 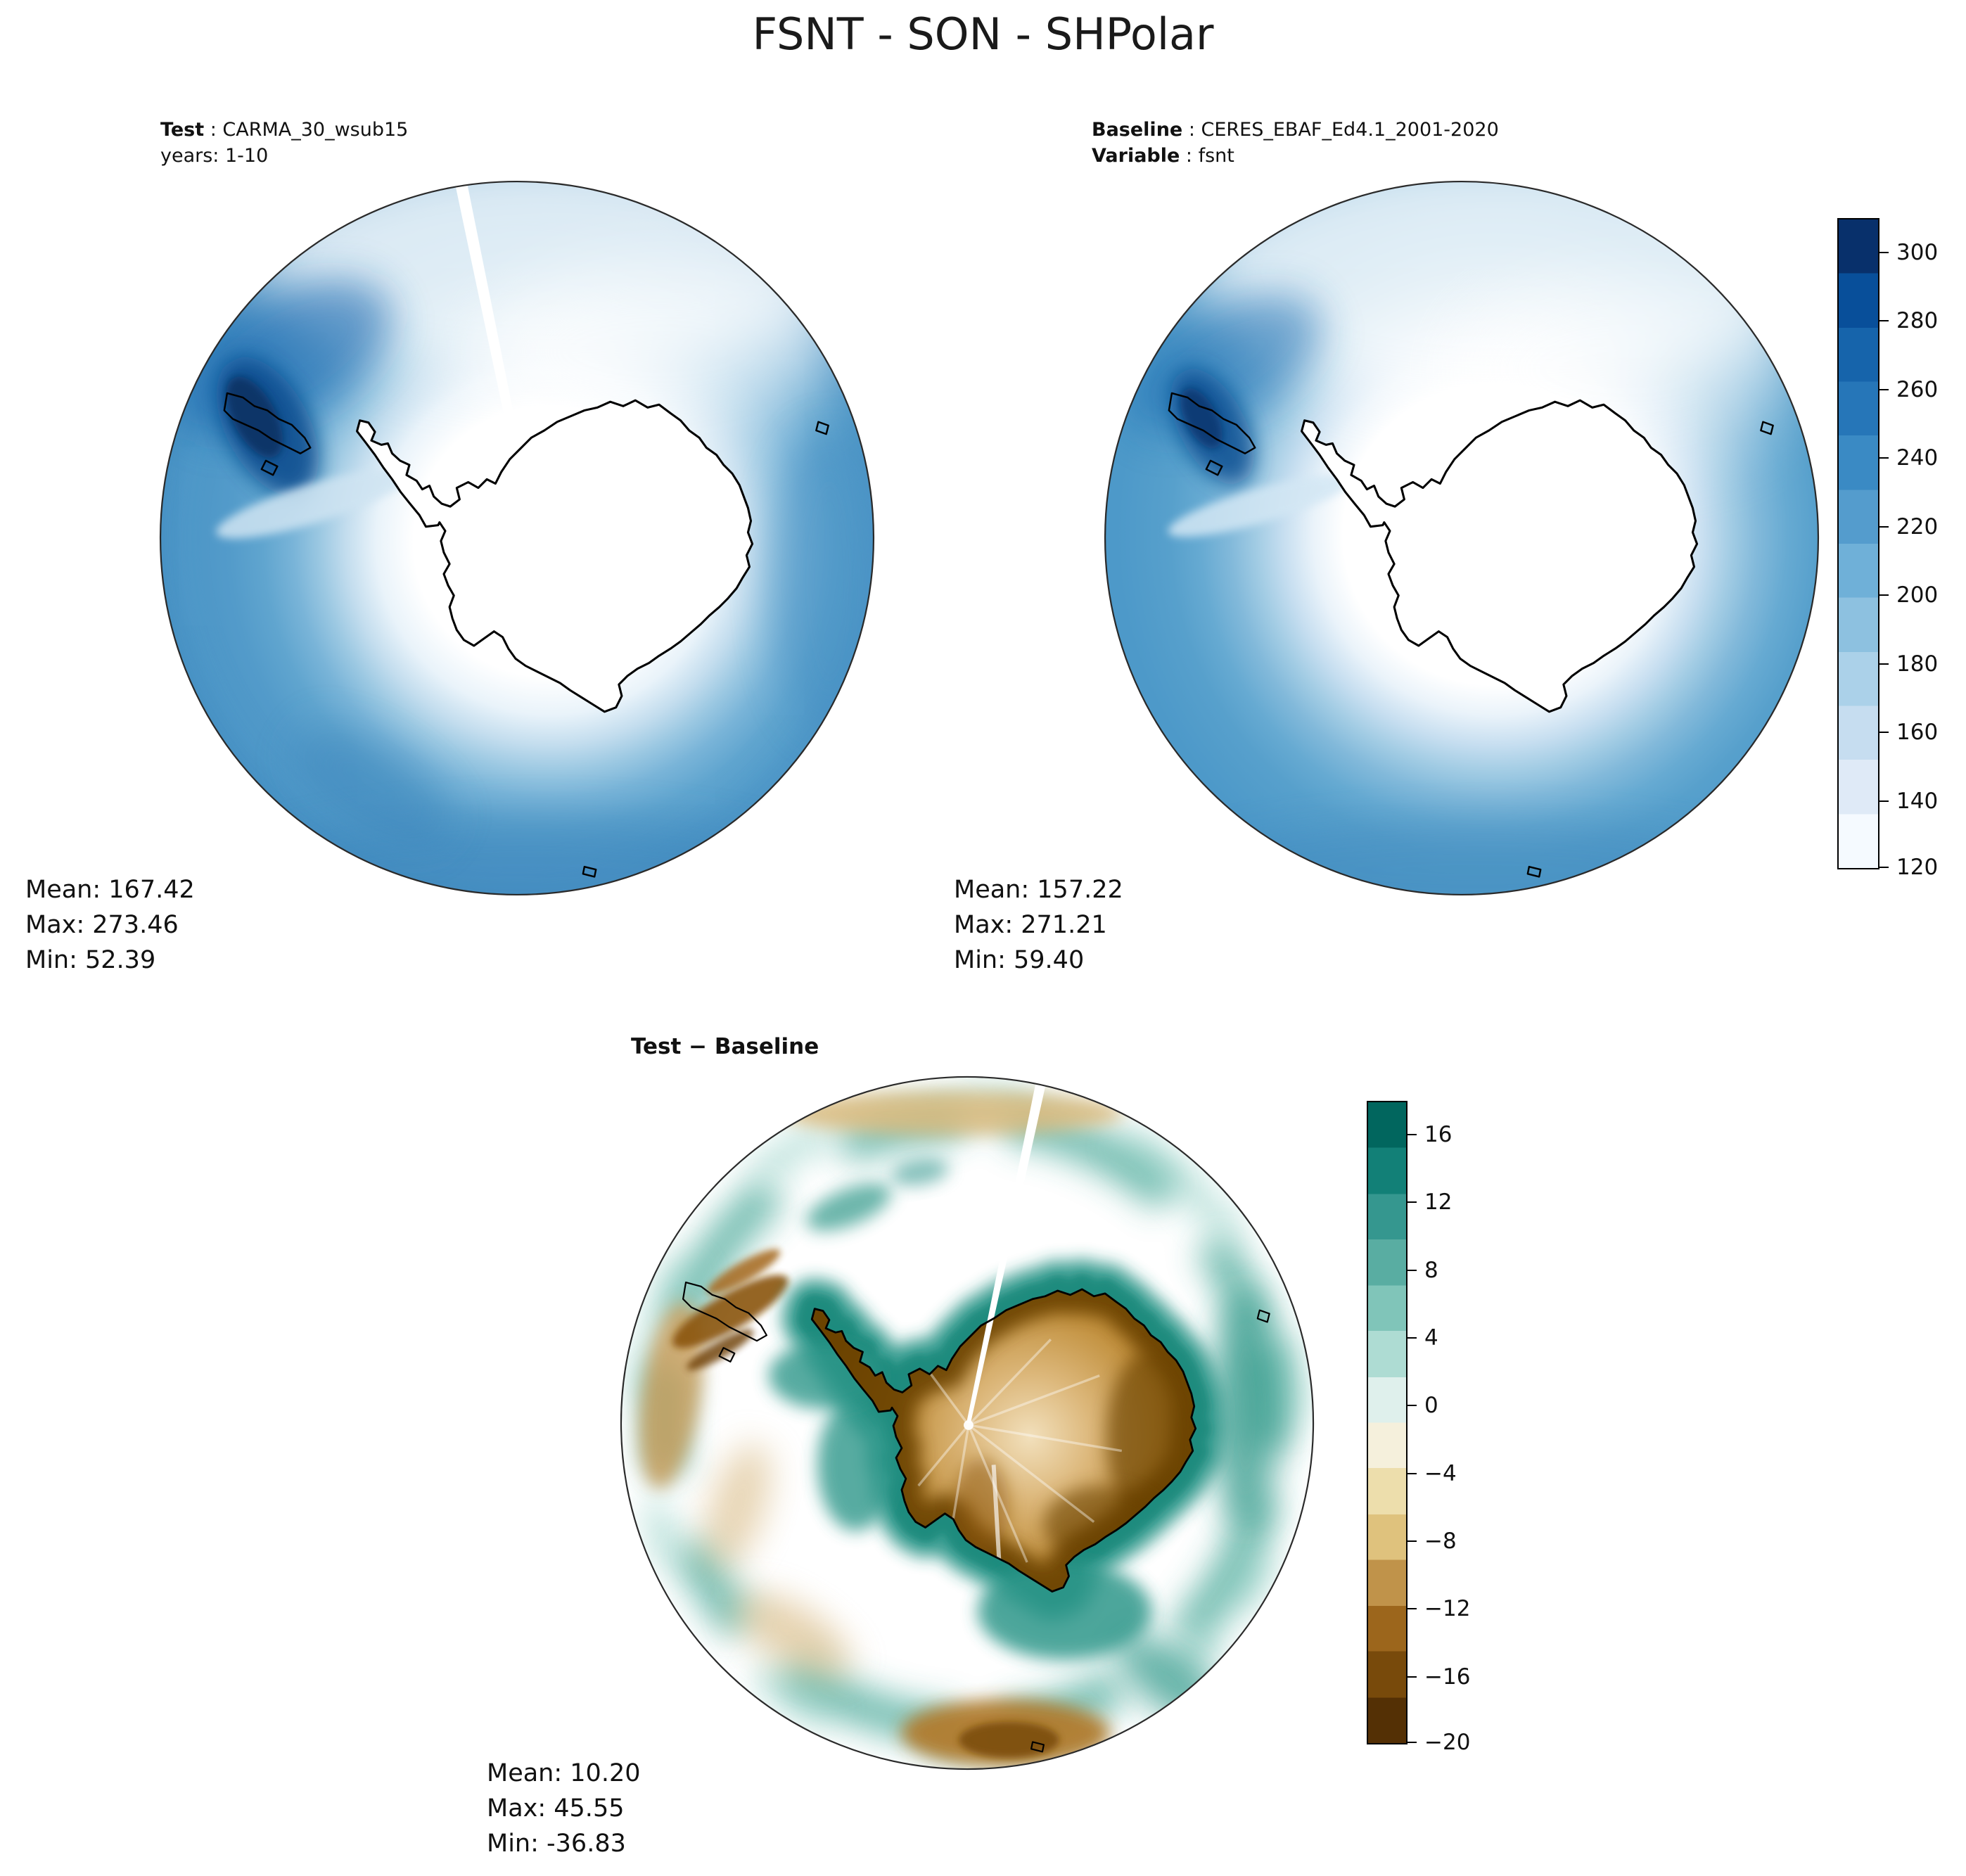 I want to click on baseline-label-key: Baseline, so click(x=1137, y=130).